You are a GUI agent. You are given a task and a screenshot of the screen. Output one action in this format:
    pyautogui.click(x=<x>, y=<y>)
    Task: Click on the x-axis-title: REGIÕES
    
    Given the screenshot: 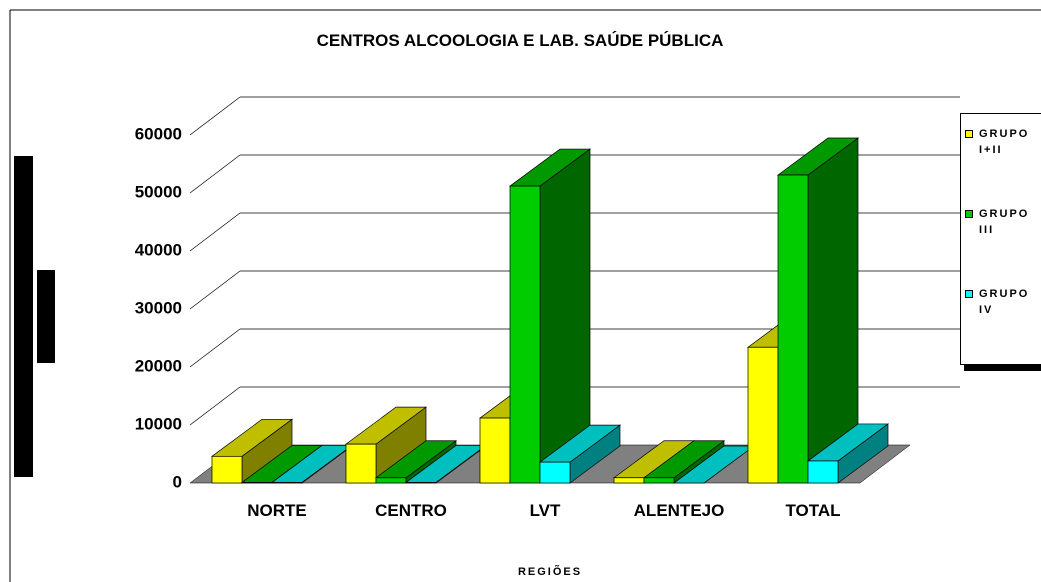 What is the action you would take?
    pyautogui.click(x=550, y=571)
    